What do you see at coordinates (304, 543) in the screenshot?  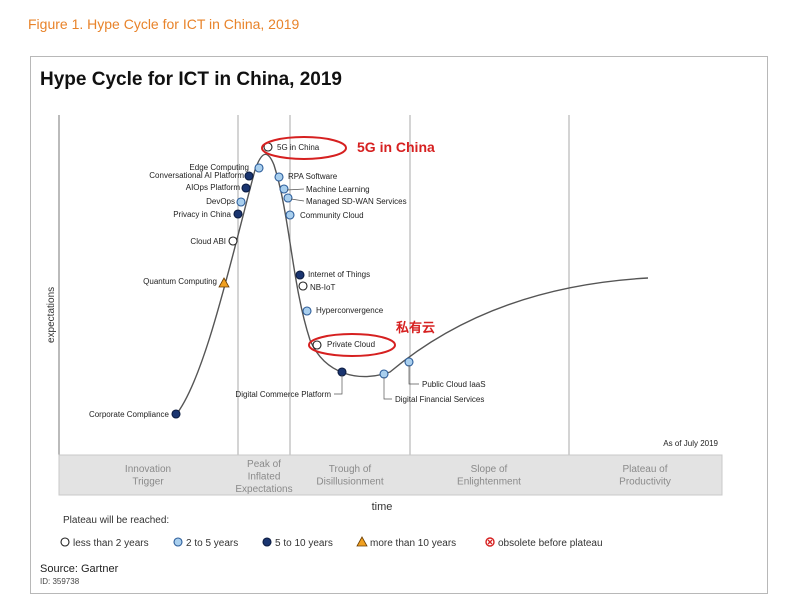 I see `legend-label: 5 to 10 years` at bounding box center [304, 543].